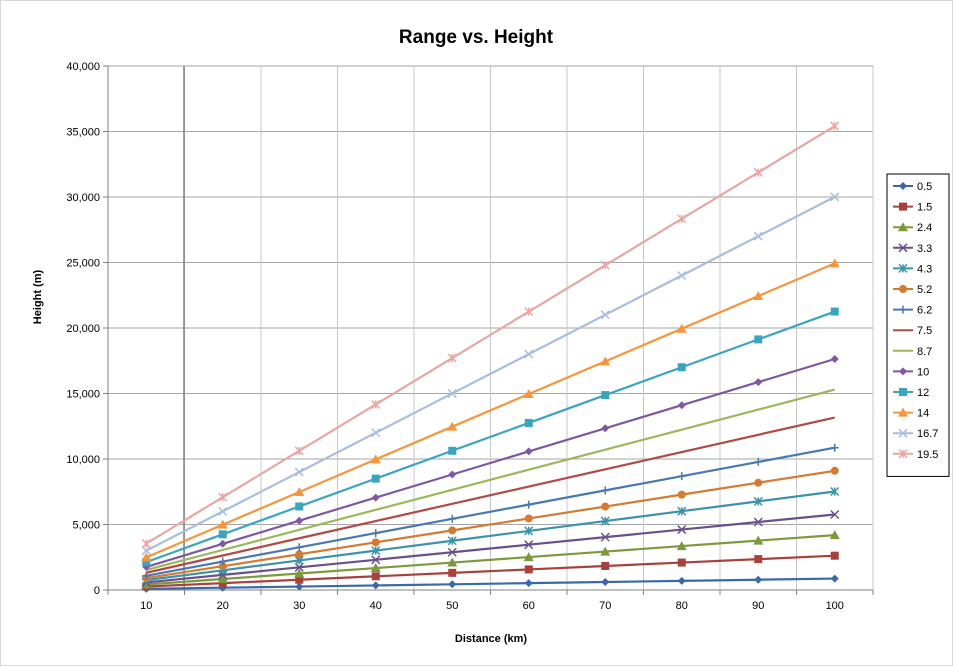  What do you see at coordinates (83, 460) in the screenshot?
I see `y-tick-label: 10,000` at bounding box center [83, 460].